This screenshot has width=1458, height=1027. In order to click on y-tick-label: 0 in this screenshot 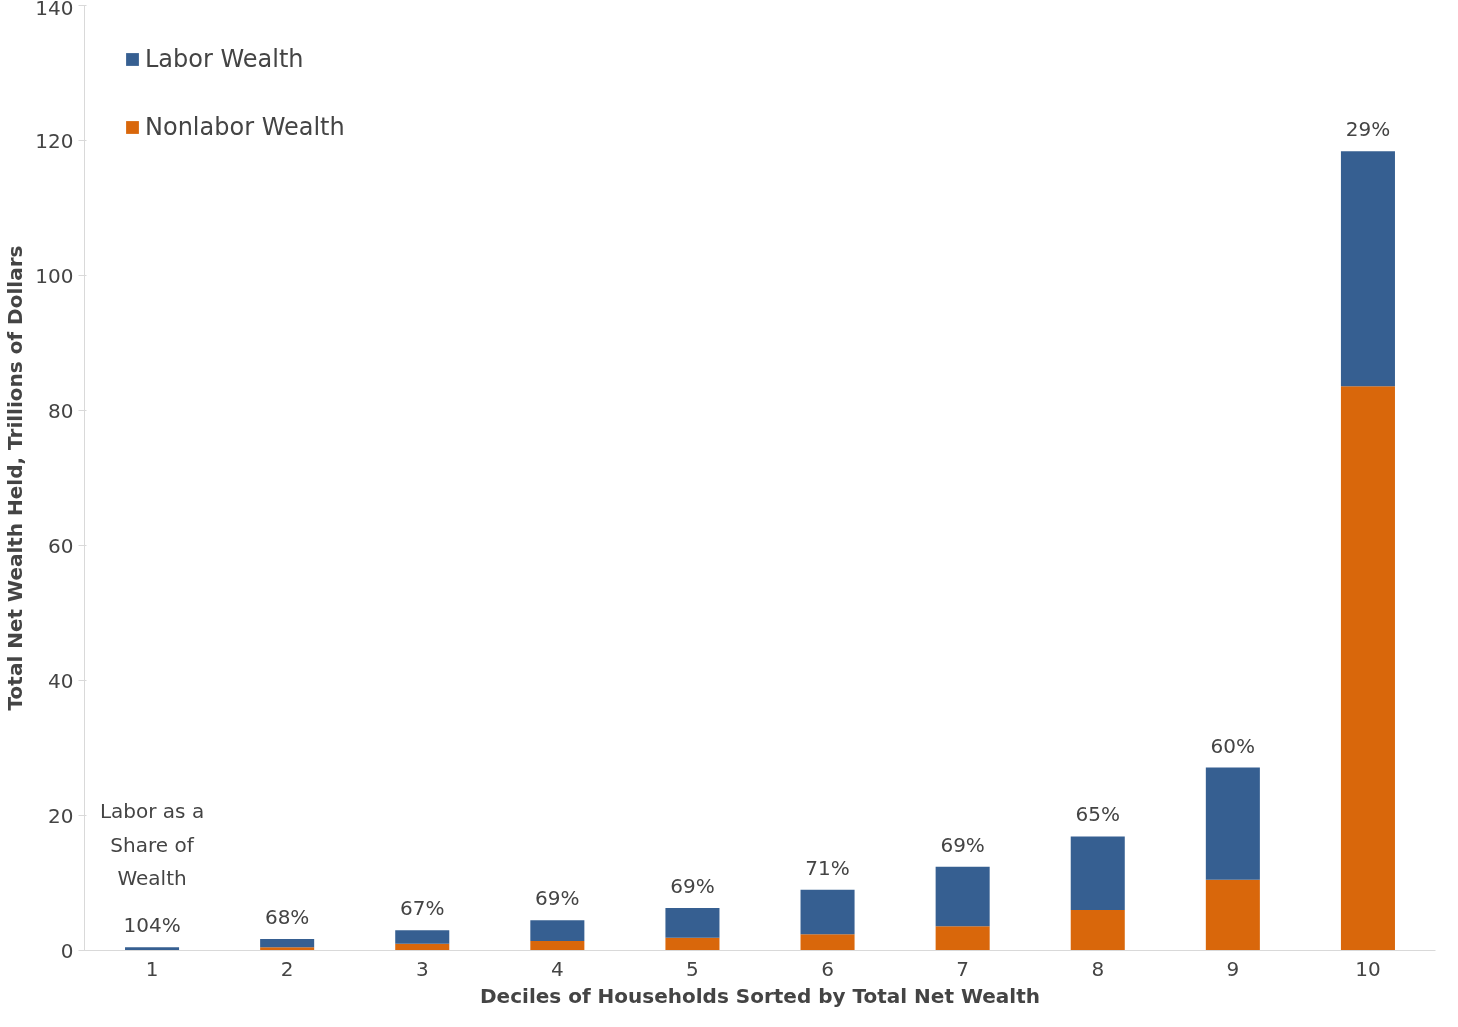, I will do `click(67, 950)`.